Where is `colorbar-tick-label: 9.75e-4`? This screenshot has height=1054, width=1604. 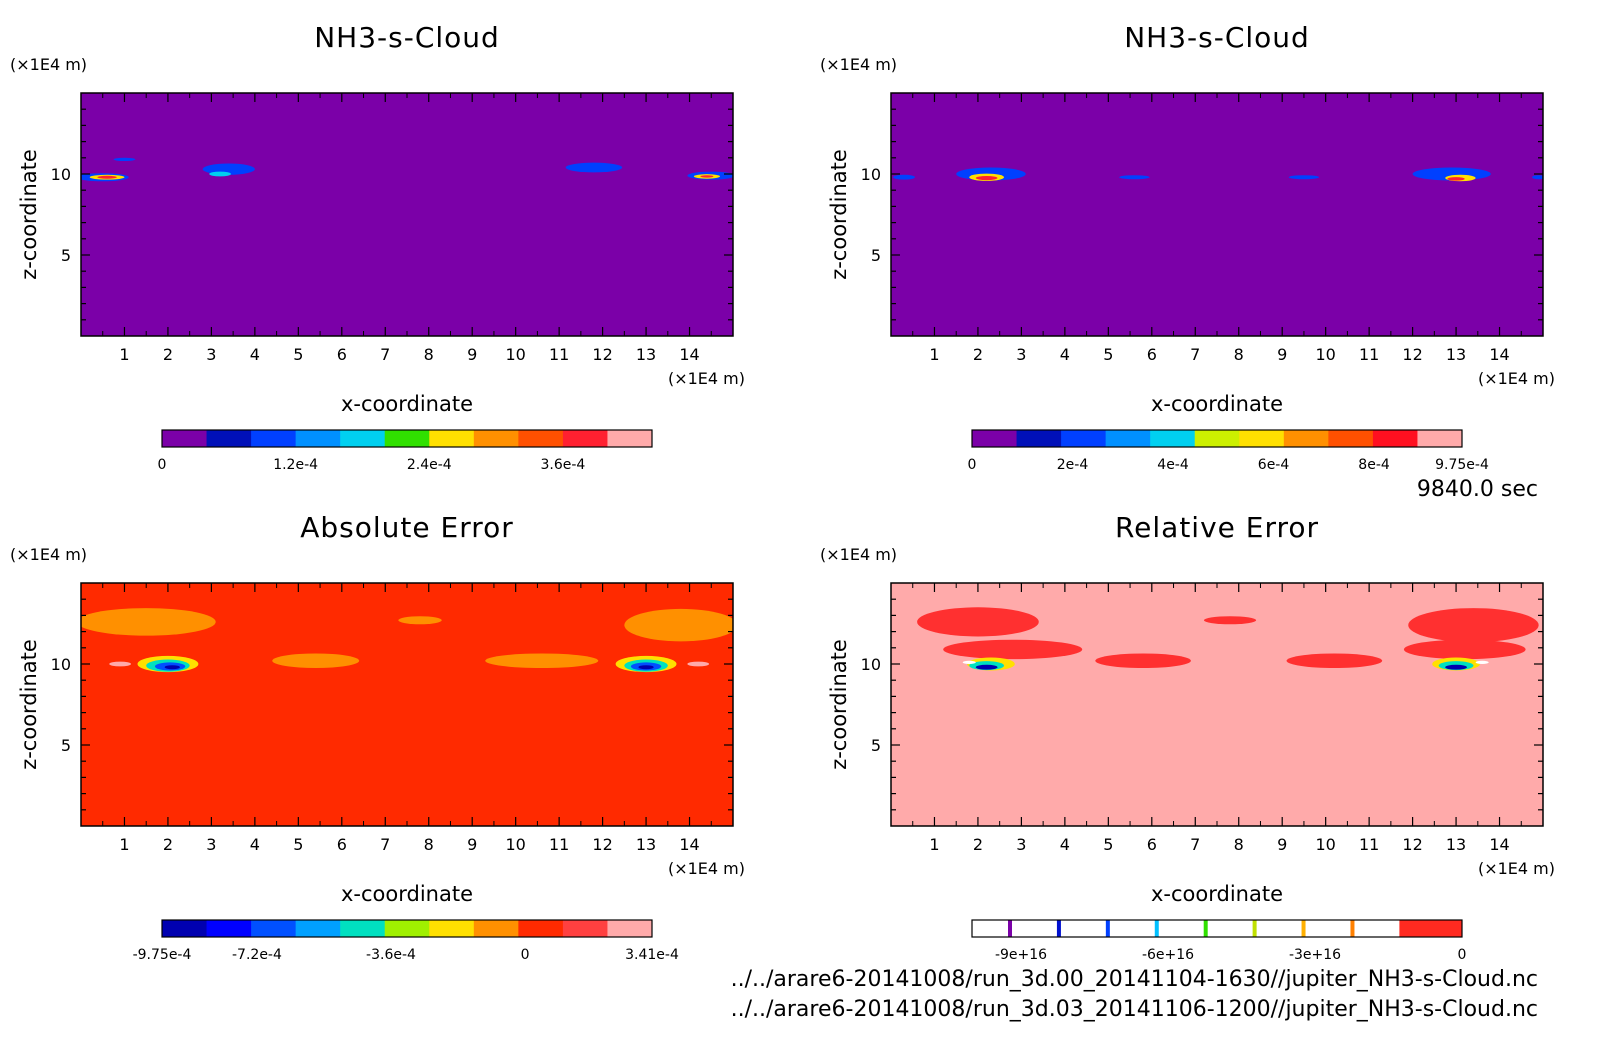 colorbar-tick-label: 9.75e-4 is located at coordinates (1462, 465).